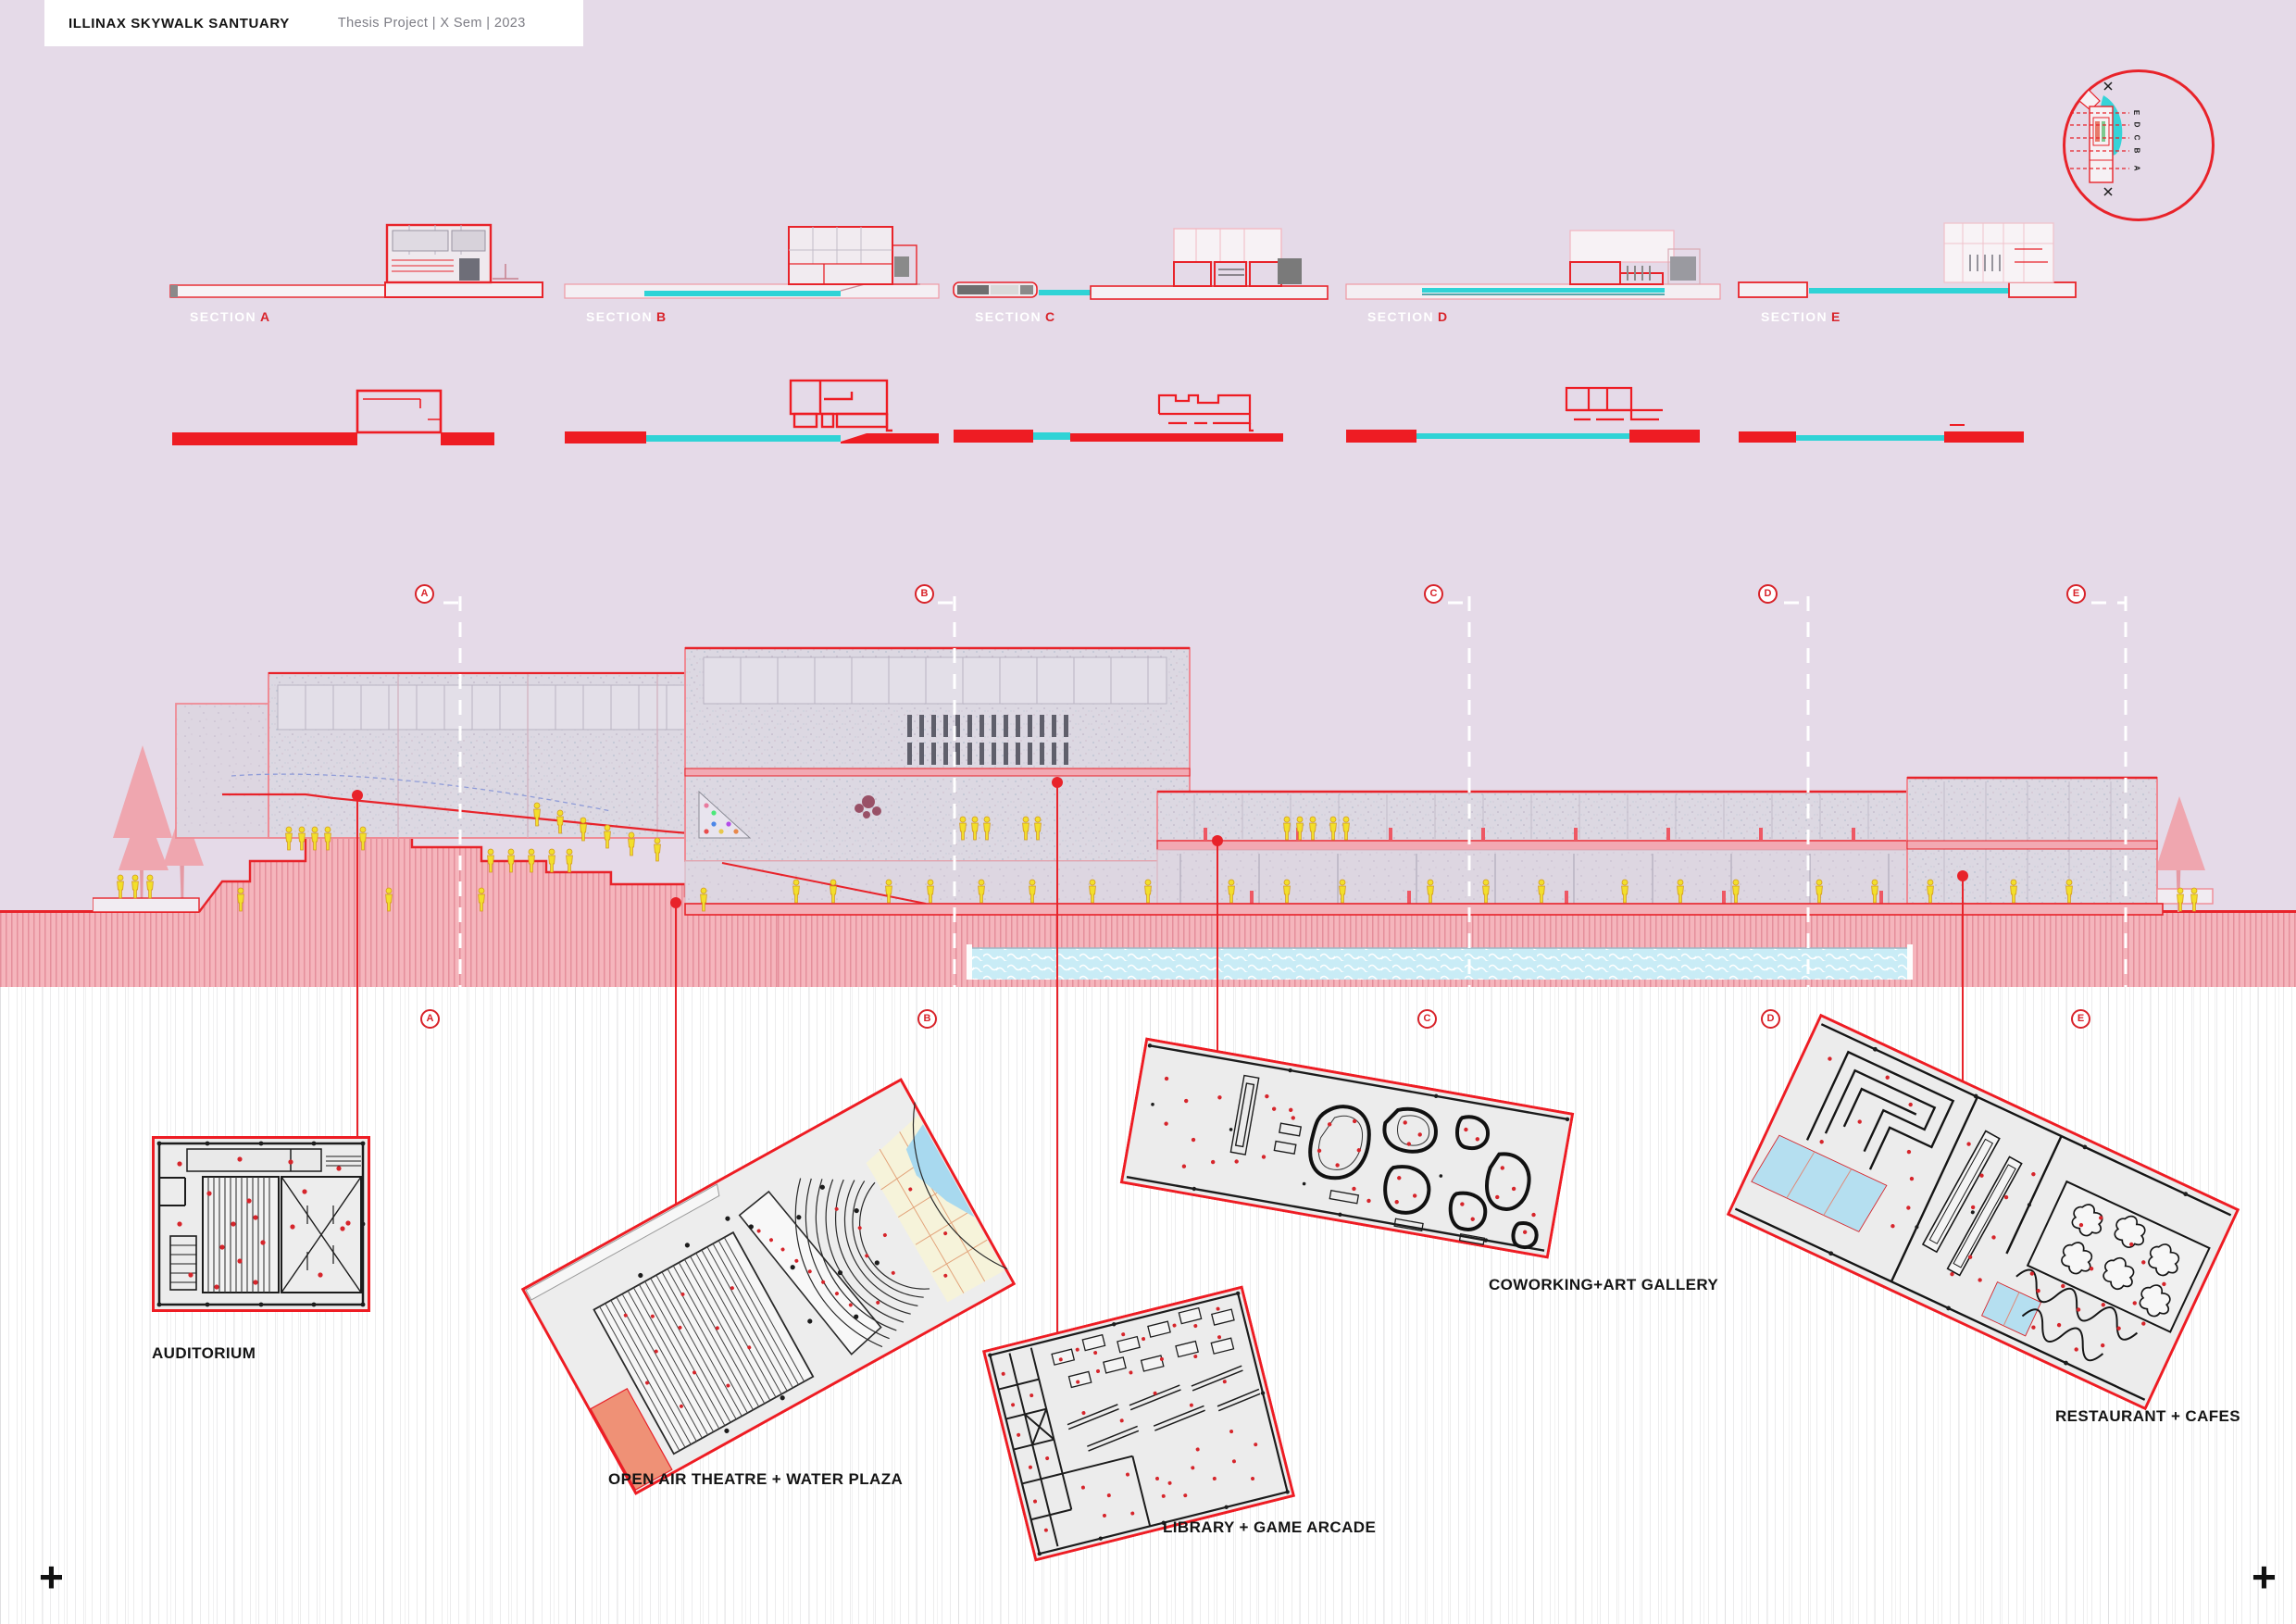 Image resolution: width=2296 pixels, height=1624 pixels. Describe the element at coordinates (2264, 1577) in the screenshot. I see `registration-mark-right: +` at that location.